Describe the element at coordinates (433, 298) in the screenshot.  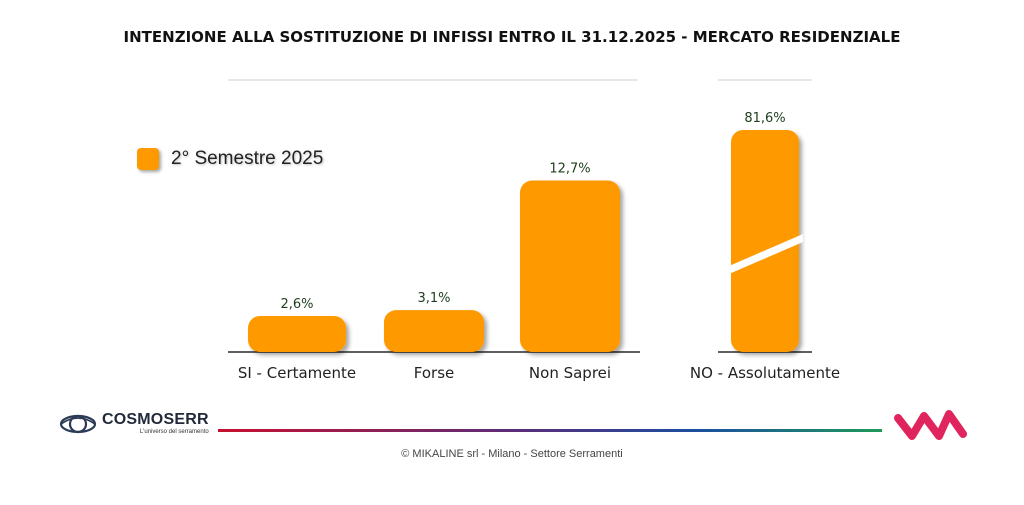
I see `value-label-forse: 3,1%` at that location.